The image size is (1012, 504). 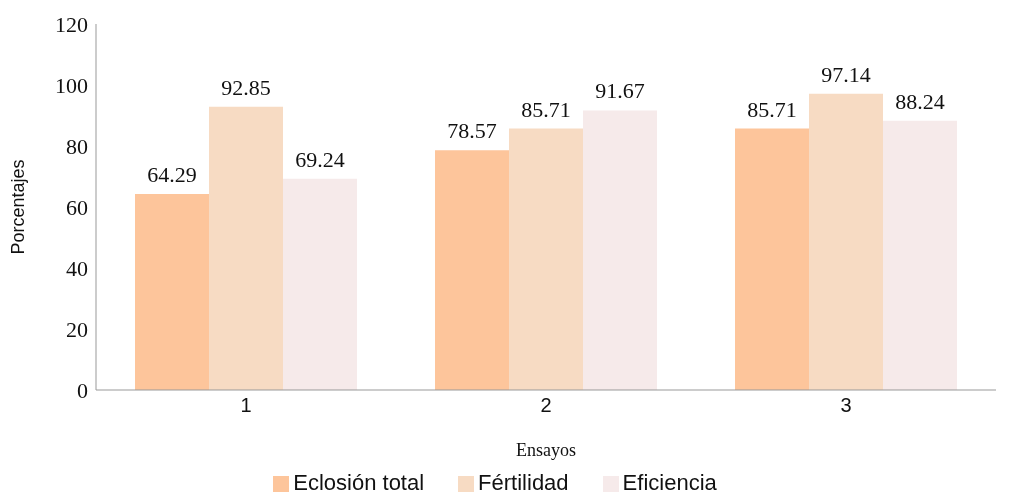 I want to click on y-tick-label: 80, so click(x=77, y=146).